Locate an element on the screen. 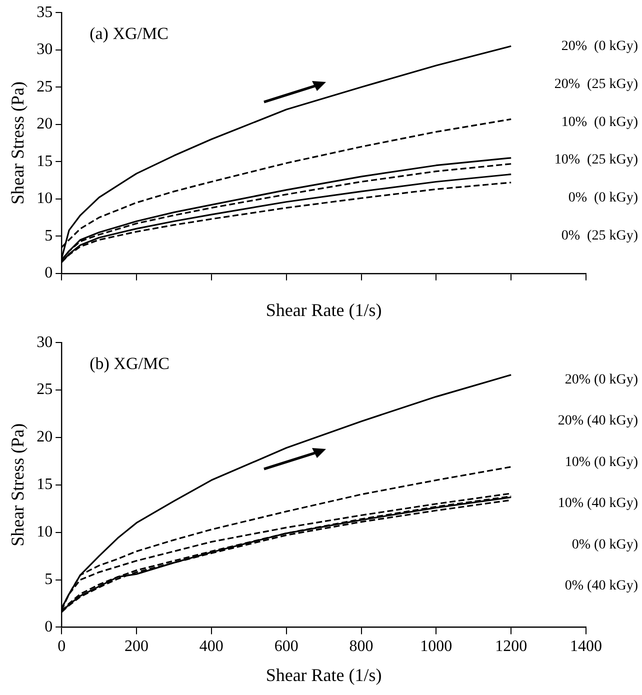 The width and height of the screenshot is (642, 695). annotation: (a) XG/MC is located at coordinates (129, 34).